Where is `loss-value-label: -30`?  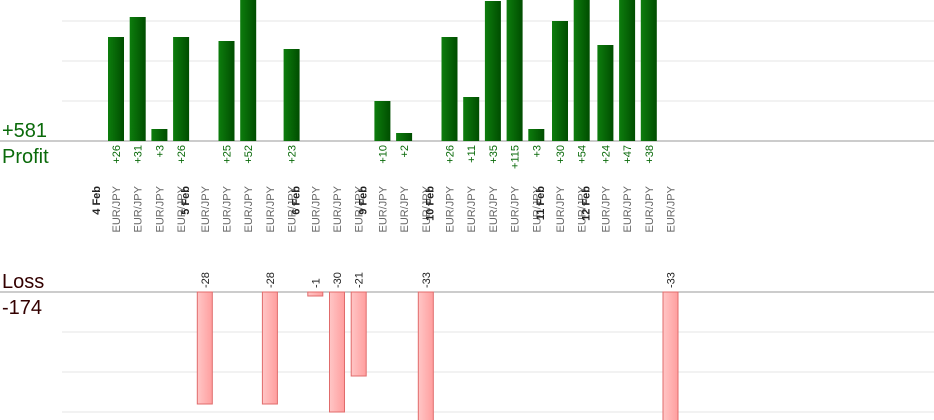 loss-value-label: -30 is located at coordinates (338, 280).